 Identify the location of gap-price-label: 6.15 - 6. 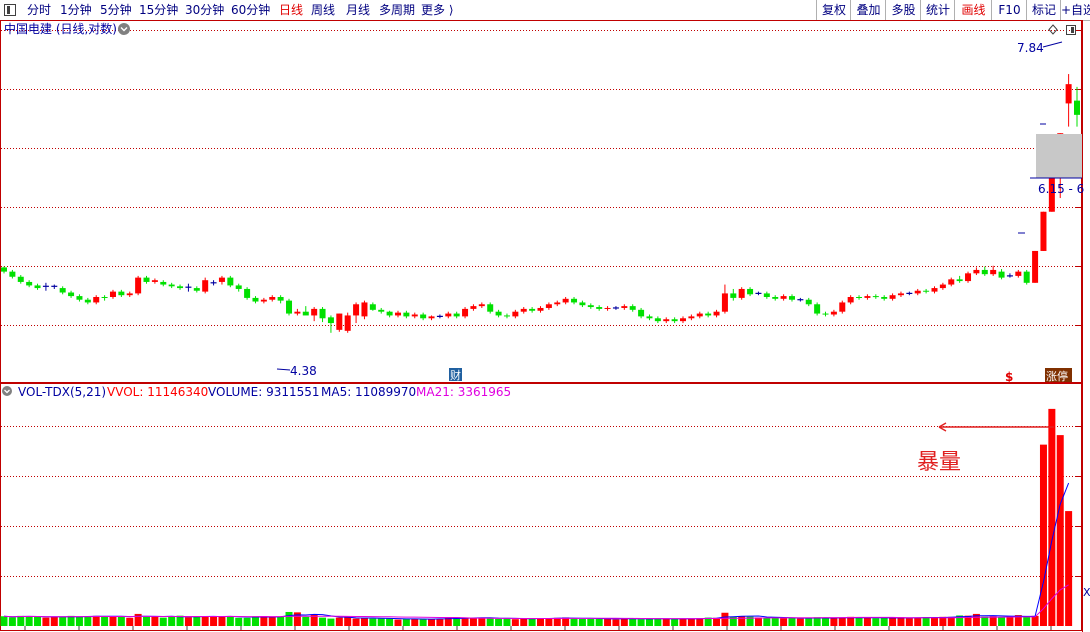
(1061, 189).